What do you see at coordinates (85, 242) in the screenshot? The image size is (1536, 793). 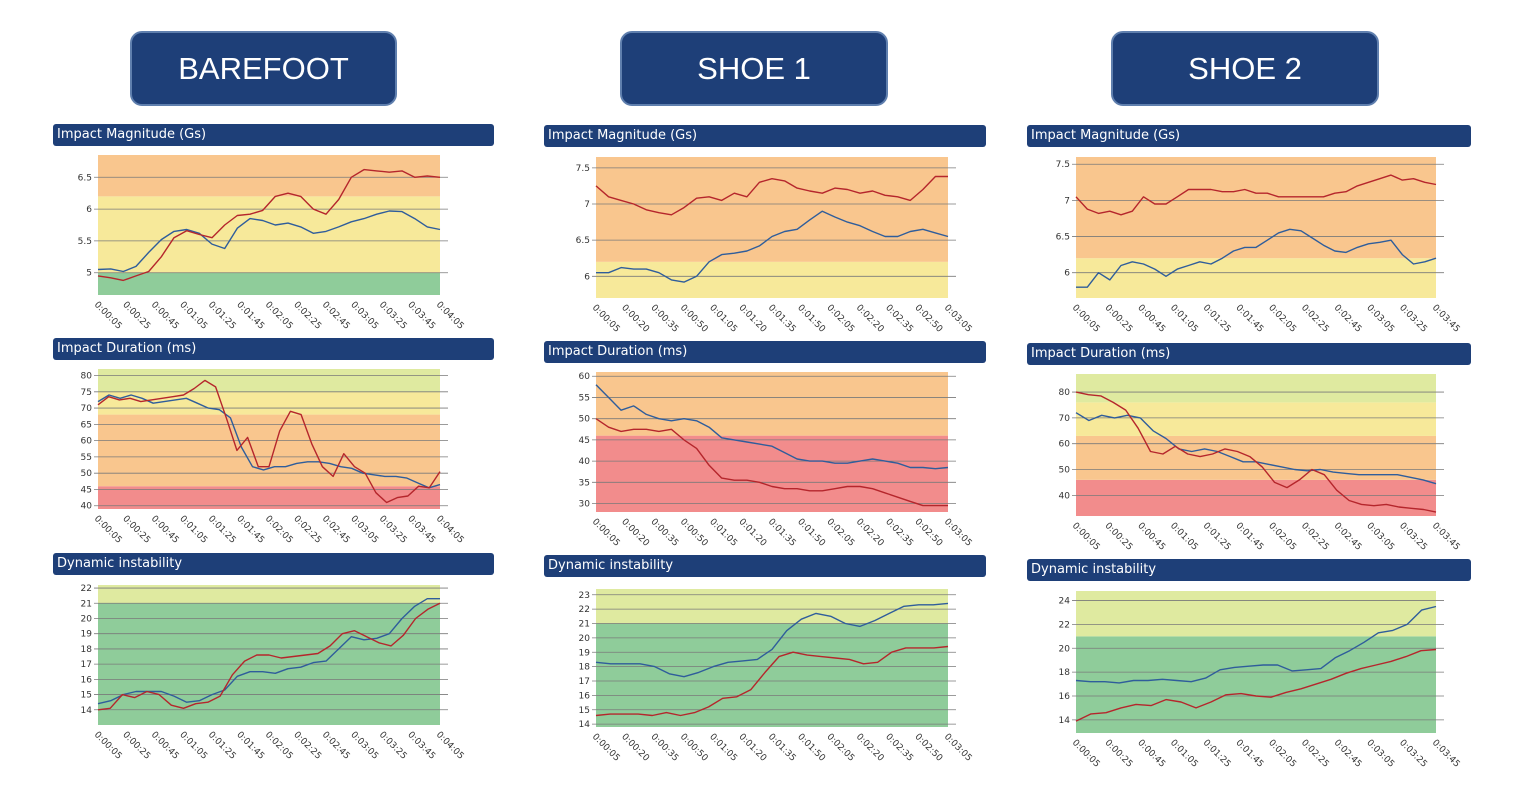 I see `y-tick-label: 5.5` at bounding box center [85, 242].